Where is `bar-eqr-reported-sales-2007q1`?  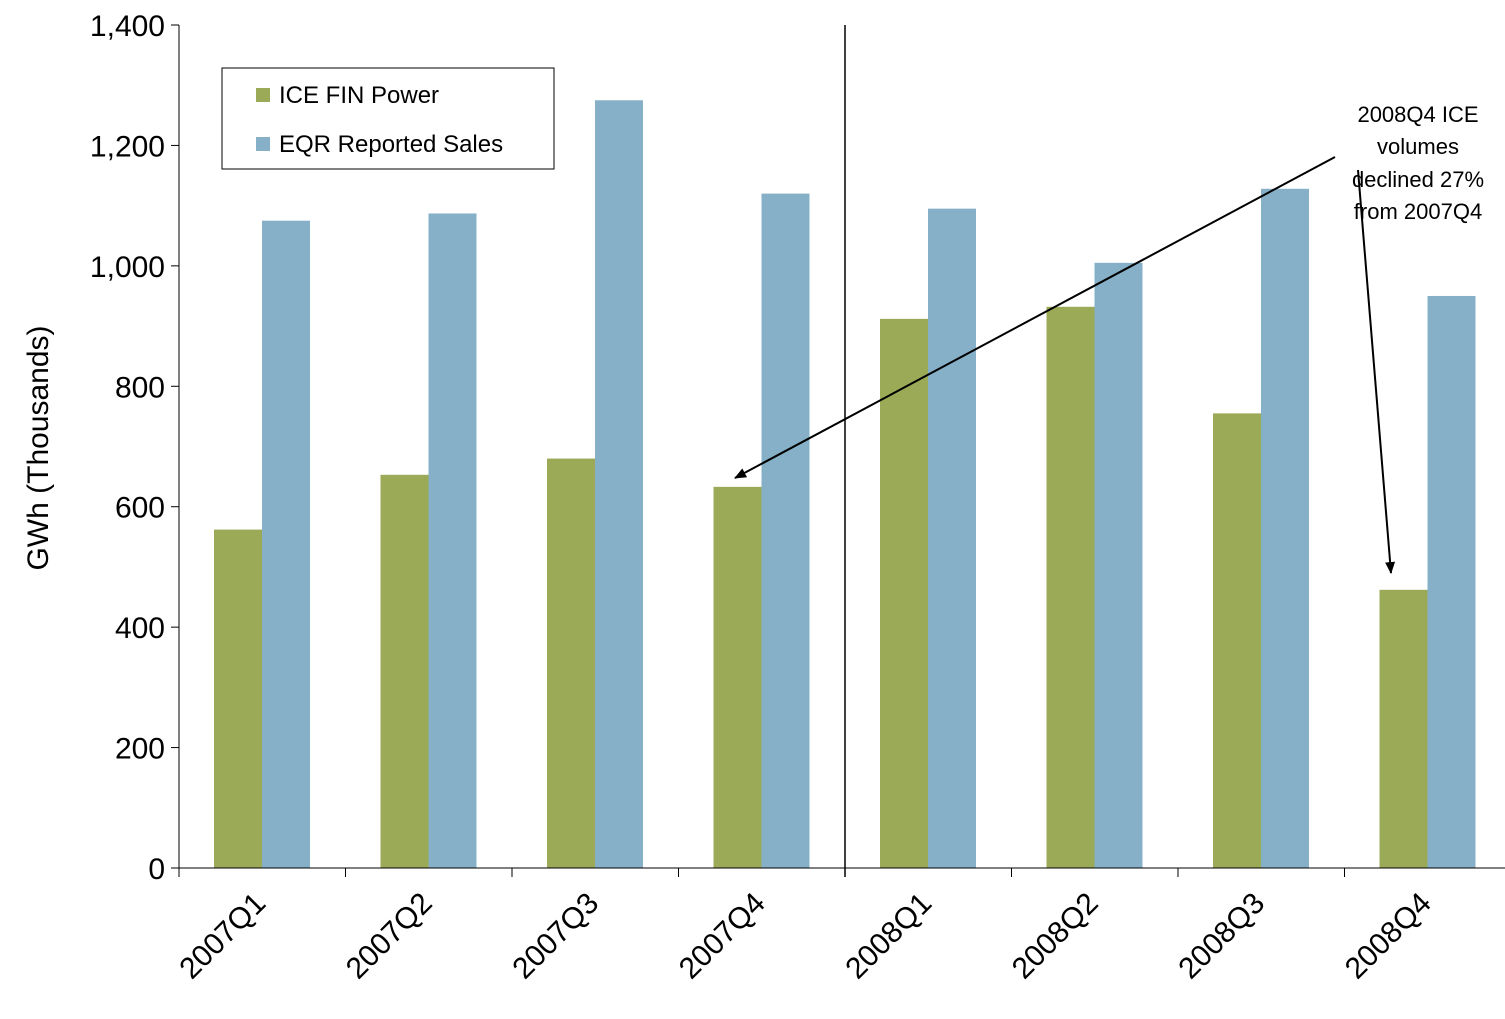
bar-eqr-reported-sales-2007q1 is located at coordinates (286, 544).